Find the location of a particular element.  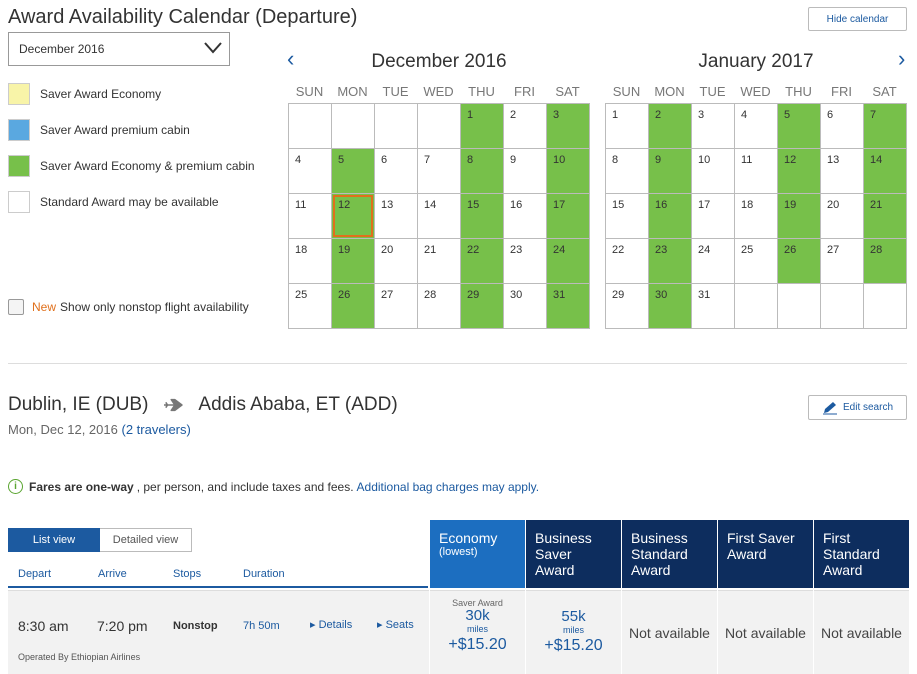

col-depart: Depart is located at coordinates (35, 574).